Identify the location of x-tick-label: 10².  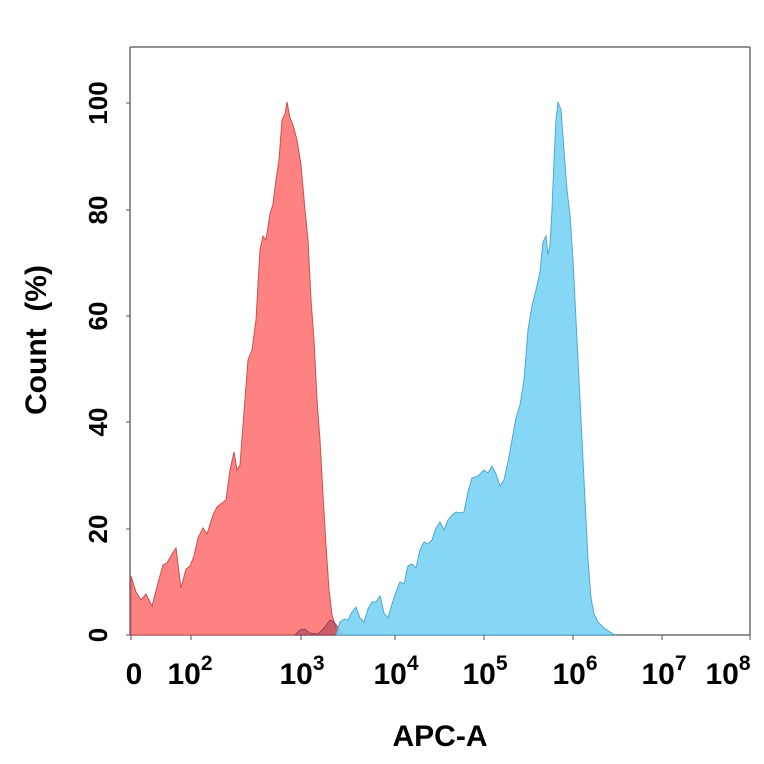
(189, 671).